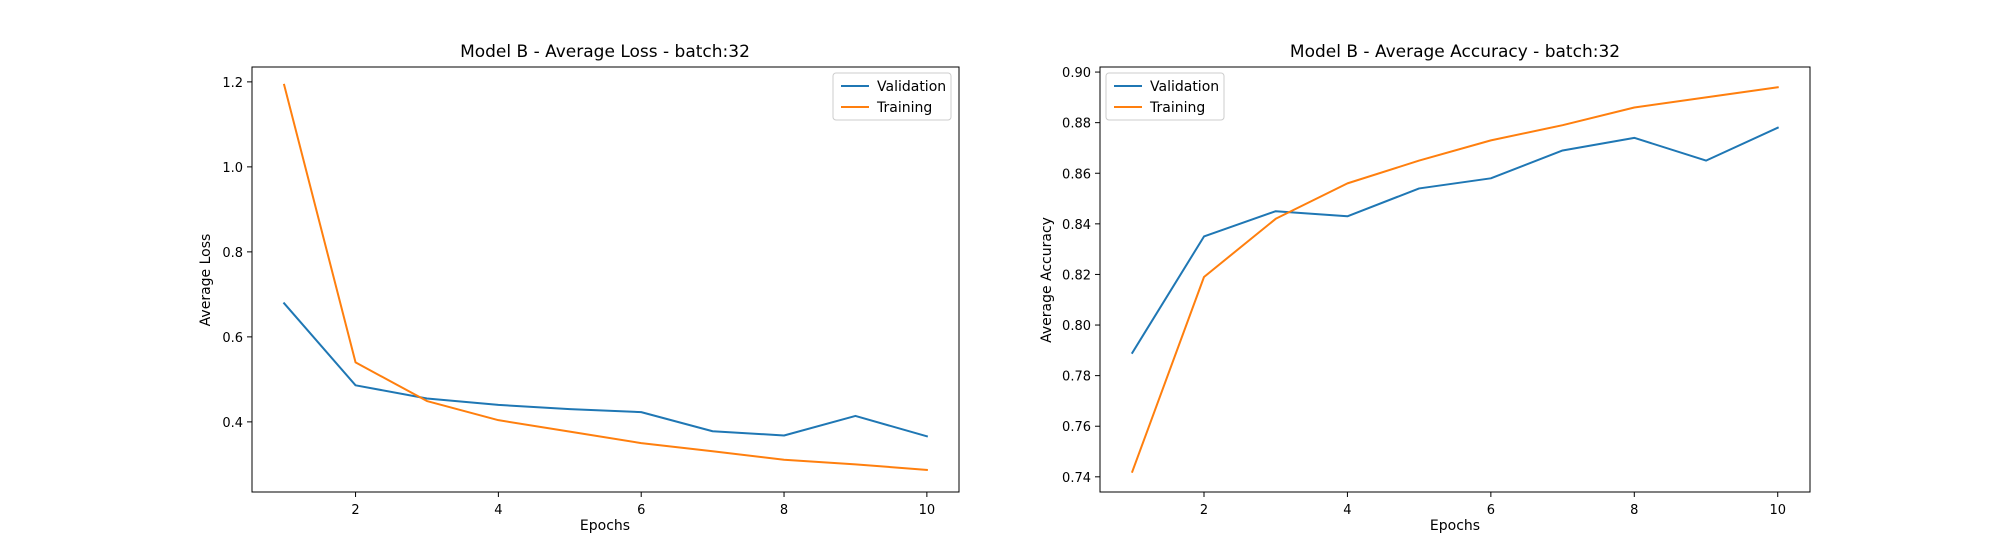 Image resolution: width=2000 pixels, height=550 pixels. Describe the element at coordinates (1076, 478) in the screenshot. I see `accuracy-y-tick-label: 0.74` at that location.